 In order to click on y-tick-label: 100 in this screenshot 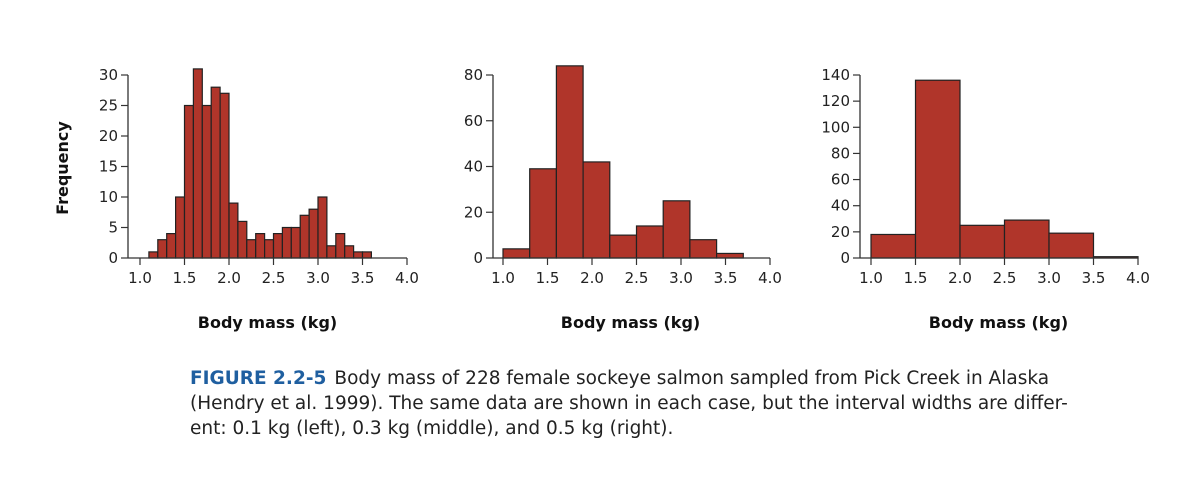, I will do `click(835, 127)`.